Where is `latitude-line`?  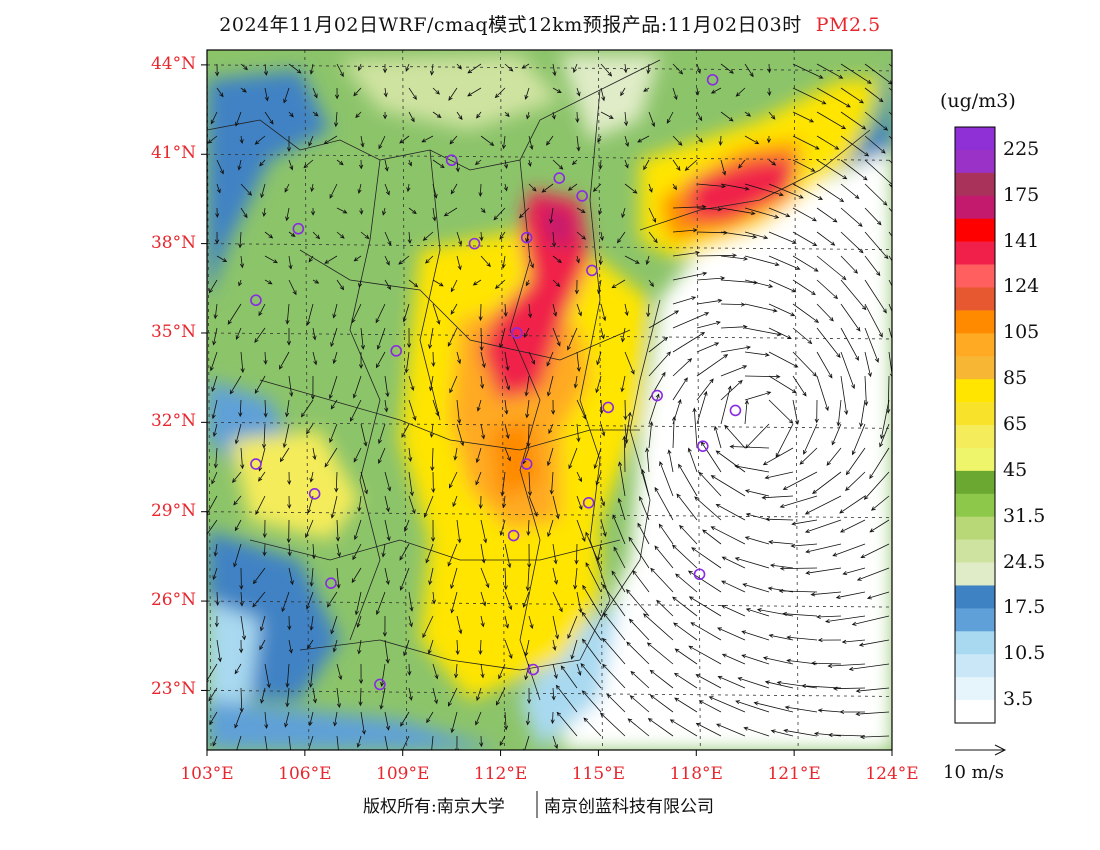 latitude-line is located at coordinates (549, 68).